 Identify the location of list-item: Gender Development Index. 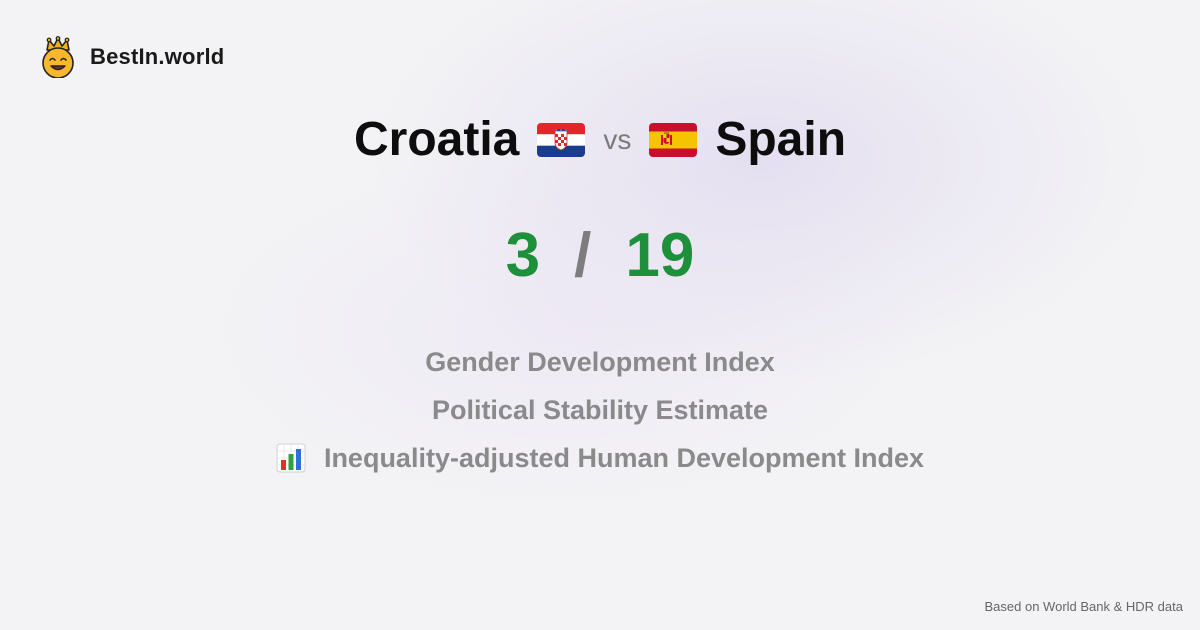
(600, 362).